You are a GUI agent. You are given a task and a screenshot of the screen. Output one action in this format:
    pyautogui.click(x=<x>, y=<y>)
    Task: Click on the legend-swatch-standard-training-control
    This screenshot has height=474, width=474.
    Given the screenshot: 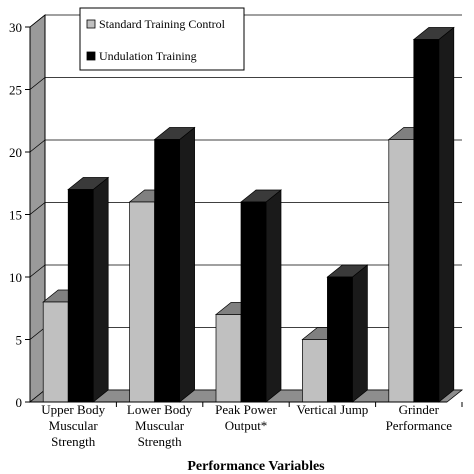 What is the action you would take?
    pyautogui.click(x=91, y=24)
    